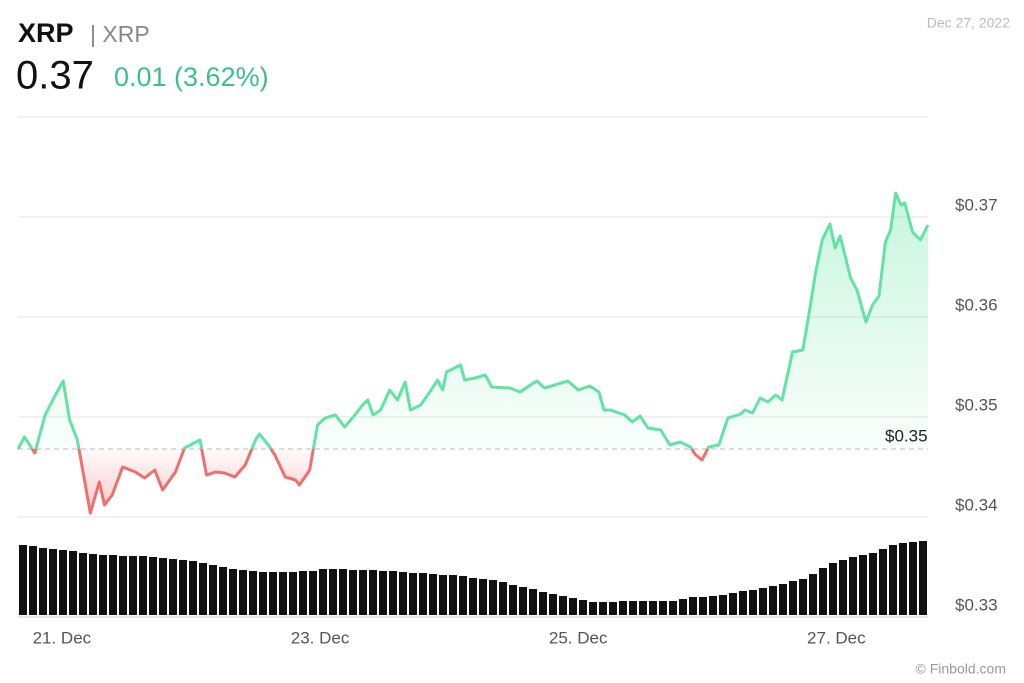  I want to click on x-tick-label: 27. Dec, so click(836, 637).